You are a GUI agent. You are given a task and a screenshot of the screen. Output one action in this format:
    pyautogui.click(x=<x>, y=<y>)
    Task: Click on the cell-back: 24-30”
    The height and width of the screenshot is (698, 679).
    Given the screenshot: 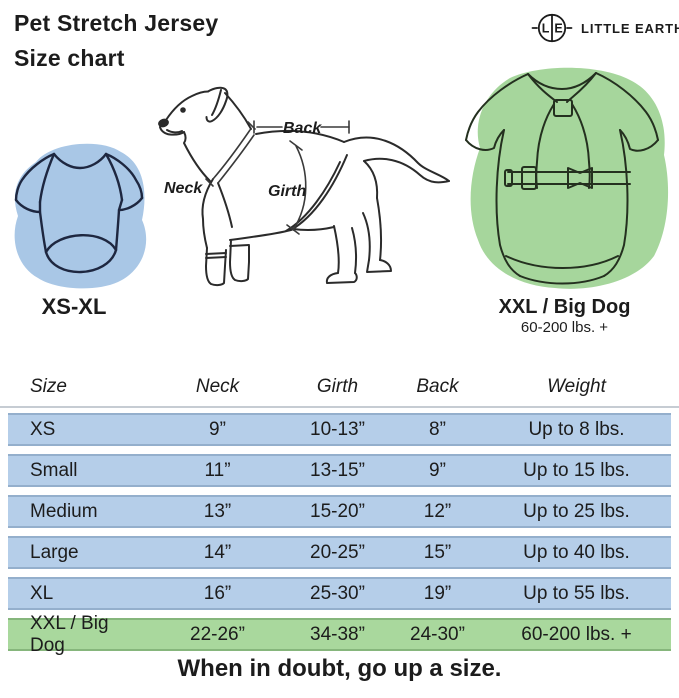 What is the action you would take?
    pyautogui.click(x=437, y=634)
    